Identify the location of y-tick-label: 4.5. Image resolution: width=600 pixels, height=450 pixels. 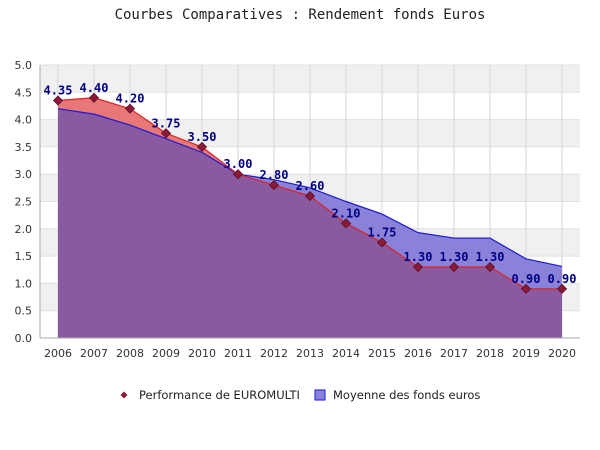
(24, 92).